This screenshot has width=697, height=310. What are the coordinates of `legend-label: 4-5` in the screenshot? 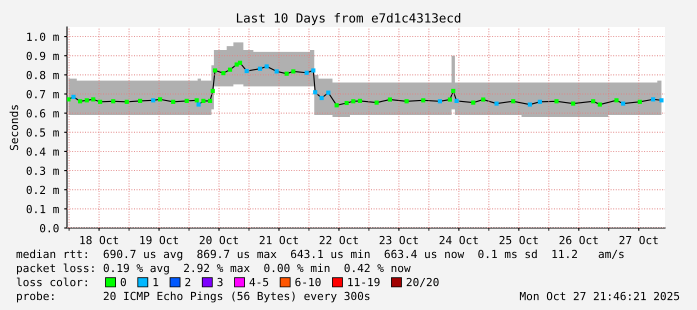 It's located at (259, 282).